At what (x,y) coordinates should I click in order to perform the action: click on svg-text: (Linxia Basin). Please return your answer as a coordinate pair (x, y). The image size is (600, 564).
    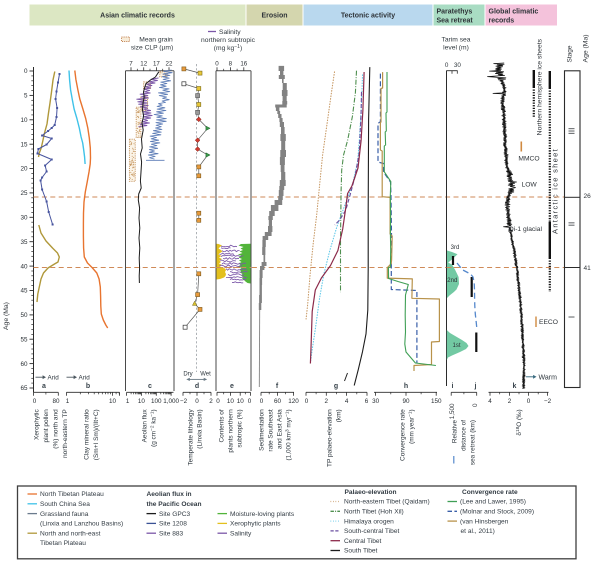
    Looking at the image, I should click on (200, 428).